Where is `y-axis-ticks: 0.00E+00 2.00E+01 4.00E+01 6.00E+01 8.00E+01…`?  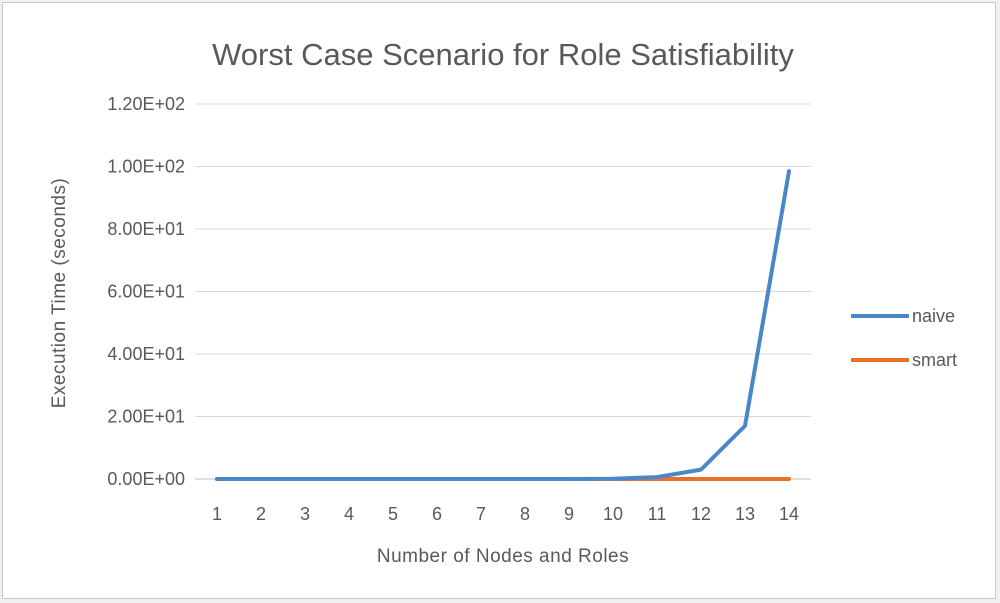 y-axis-ticks: 0.00E+00 2.00E+01 4.00E+01 6.00E+01 8.00E+01… is located at coordinates (146, 291).